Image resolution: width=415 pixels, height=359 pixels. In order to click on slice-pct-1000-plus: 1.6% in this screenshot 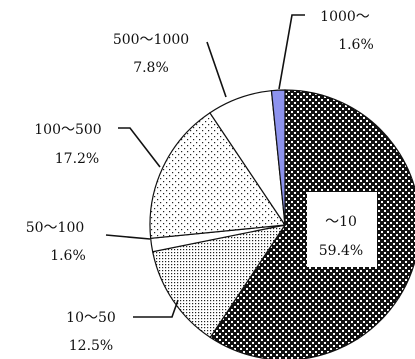, I will do `click(356, 45)`.